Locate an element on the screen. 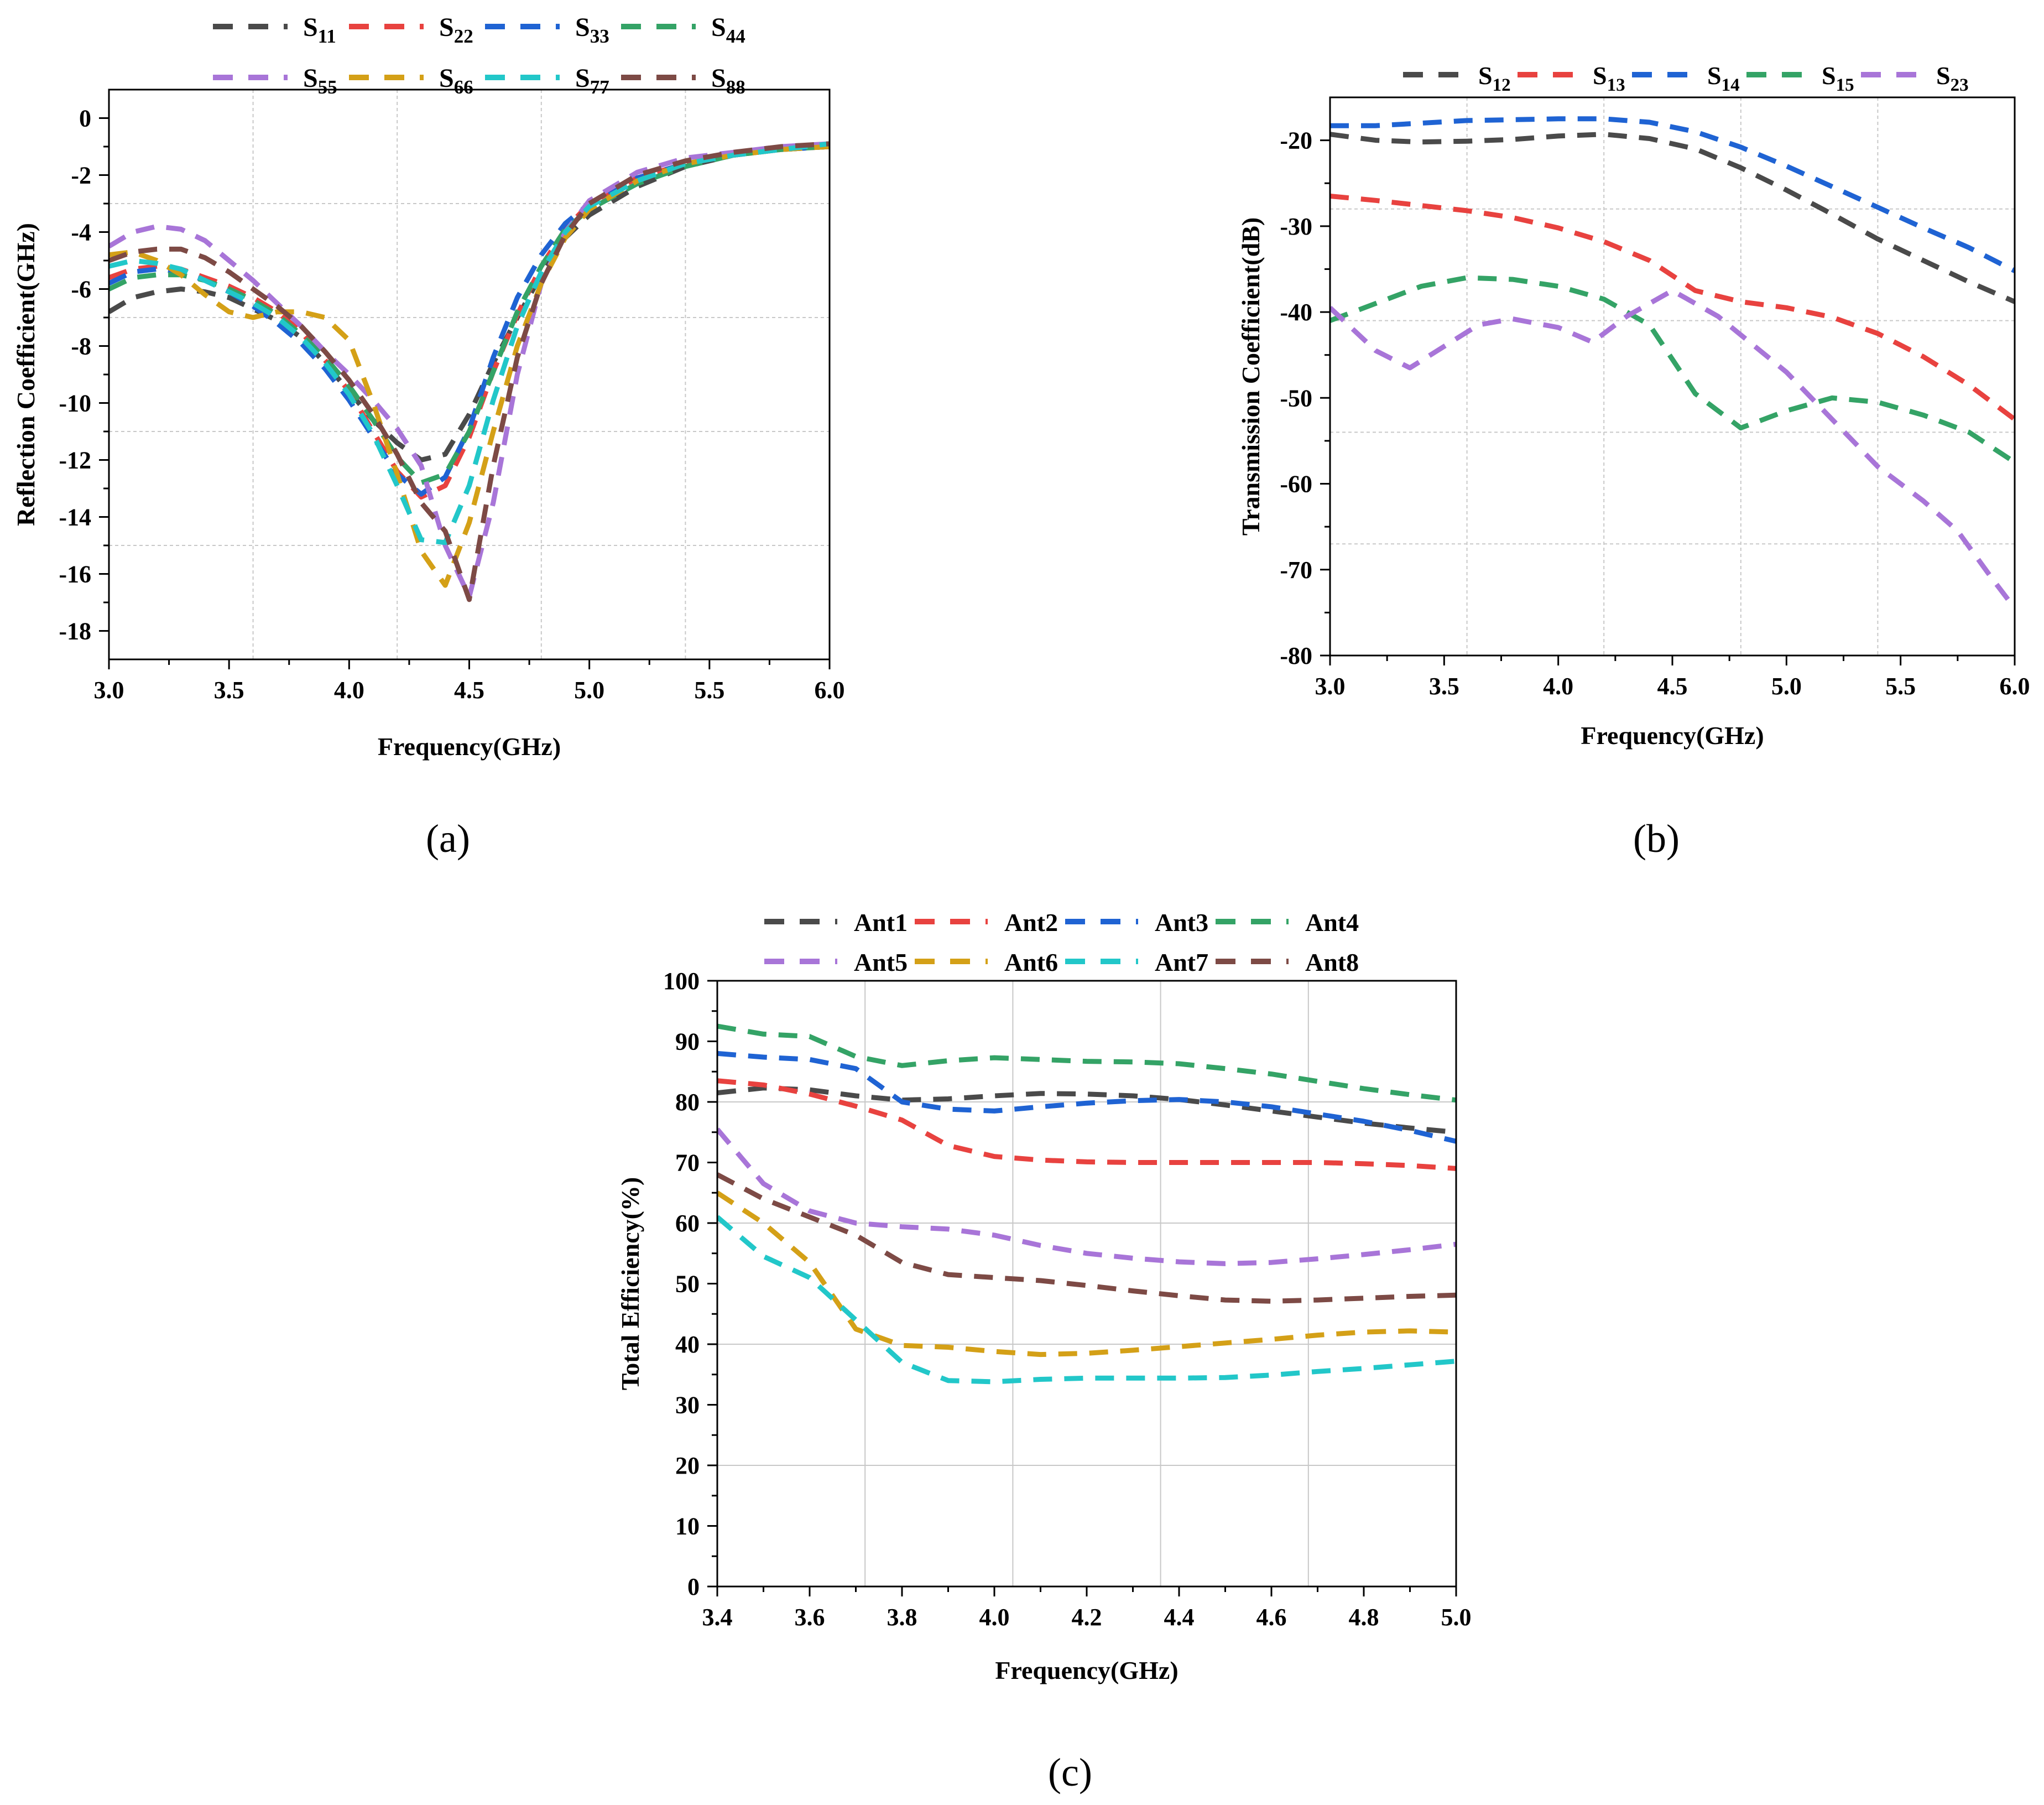  series-line-s88 is located at coordinates (469, 372).